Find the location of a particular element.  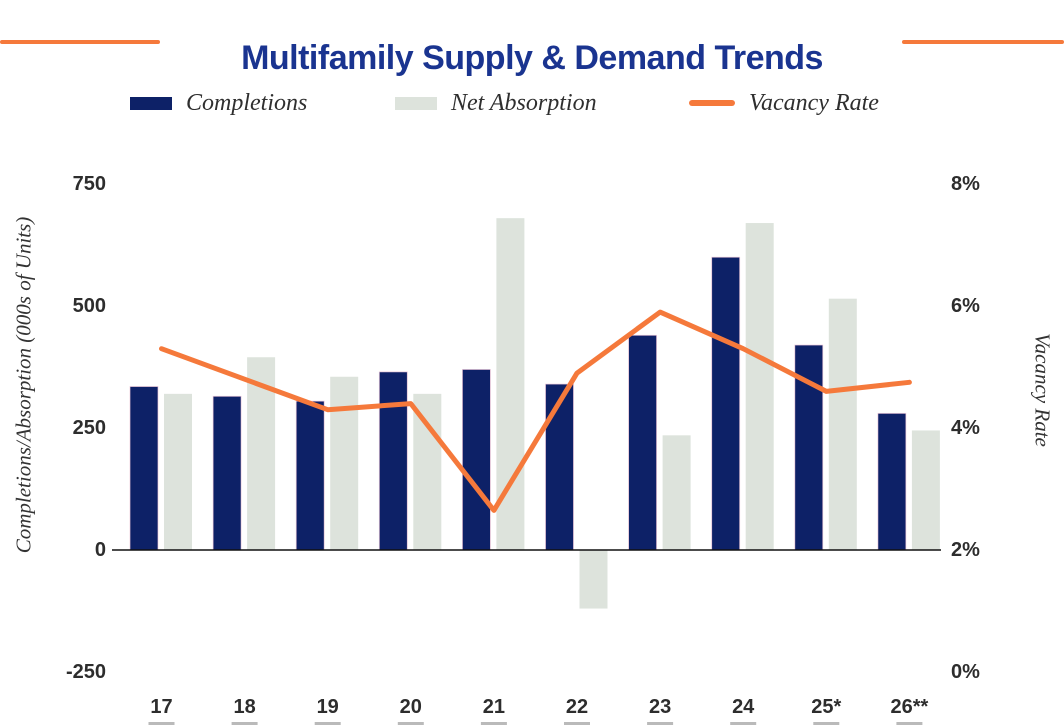

legend-label-vacancy-rate: Vacancy Rate is located at coordinates (814, 103).